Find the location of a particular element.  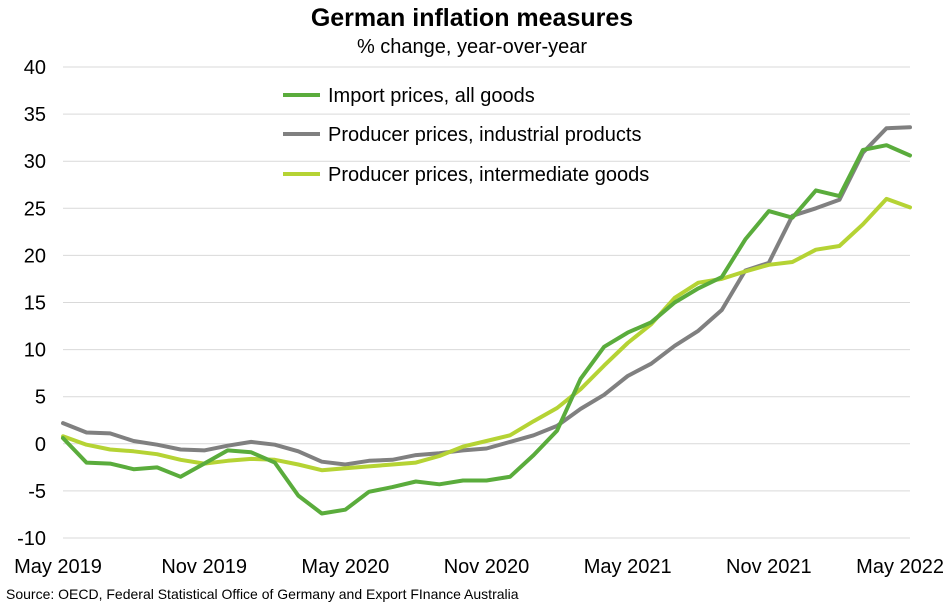

y-tick-label: -5 is located at coordinates (37, 492).